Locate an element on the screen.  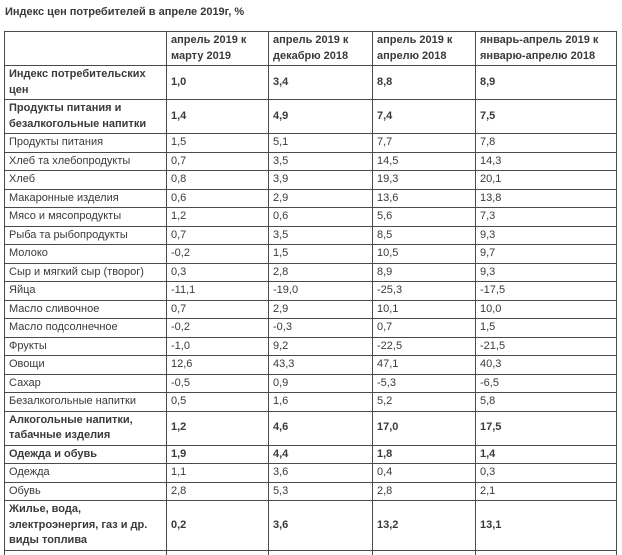
value-cell: 13,1 is located at coordinates (546, 525).